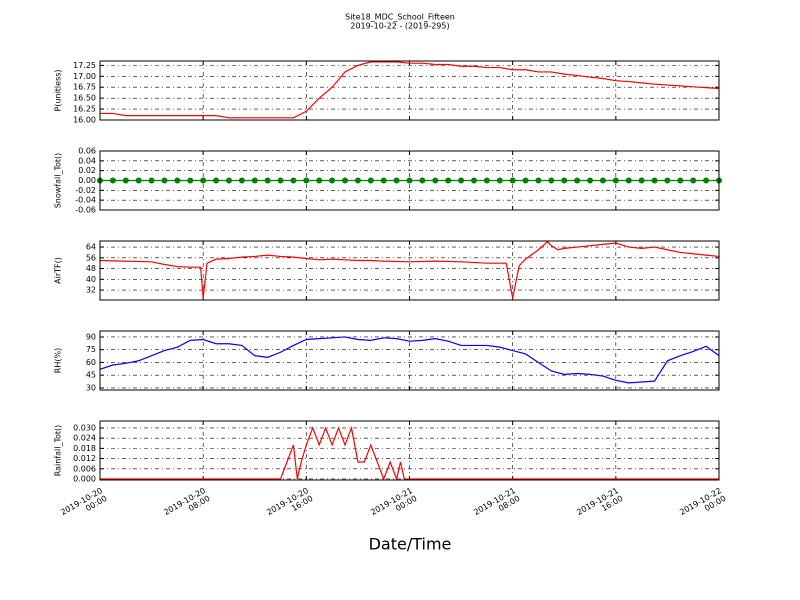 The width and height of the screenshot is (800, 600). What do you see at coordinates (84, 478) in the screenshot?
I see `y-tick-label: 0.000` at bounding box center [84, 478].